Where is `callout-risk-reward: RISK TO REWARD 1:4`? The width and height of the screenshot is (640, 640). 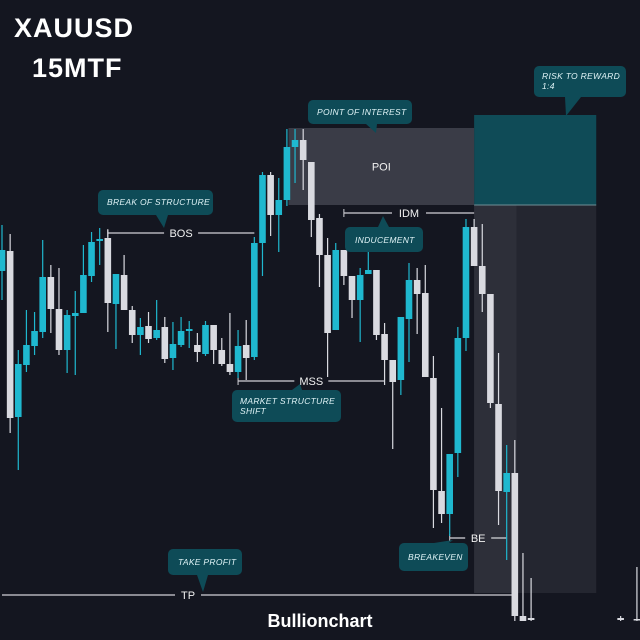 callout-risk-reward: RISK TO REWARD 1:4 is located at coordinates (580, 91).